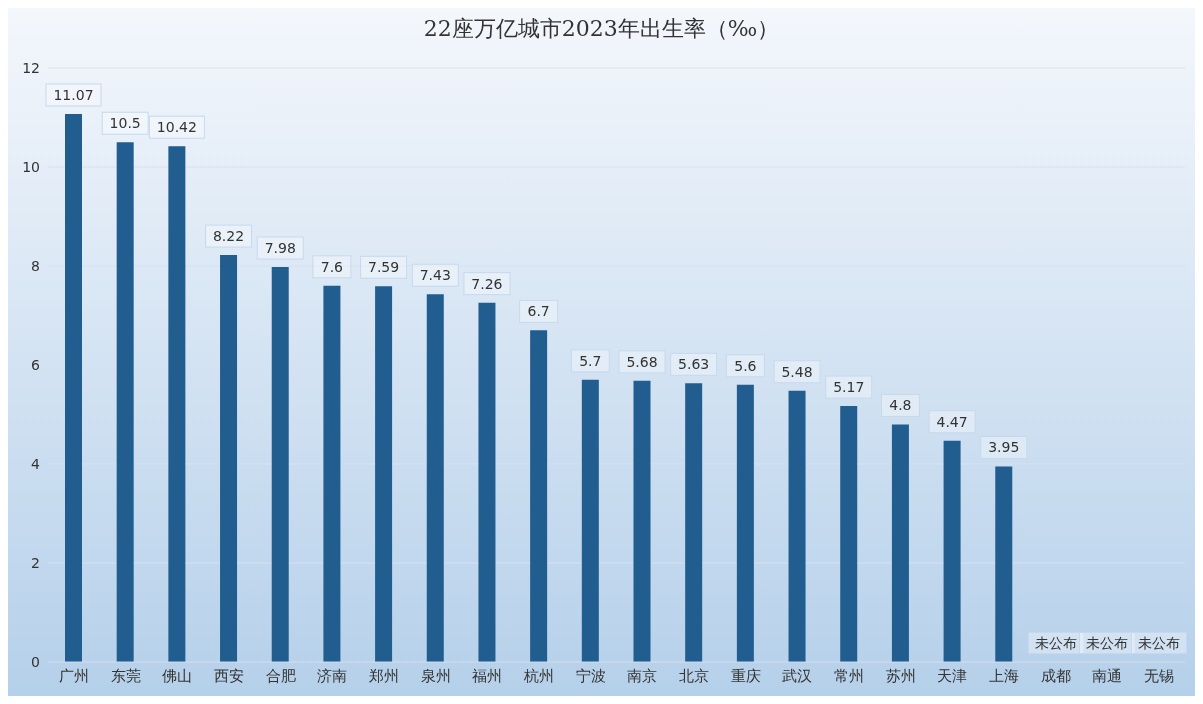  I want to click on y-tick-label: 0, so click(35, 661).